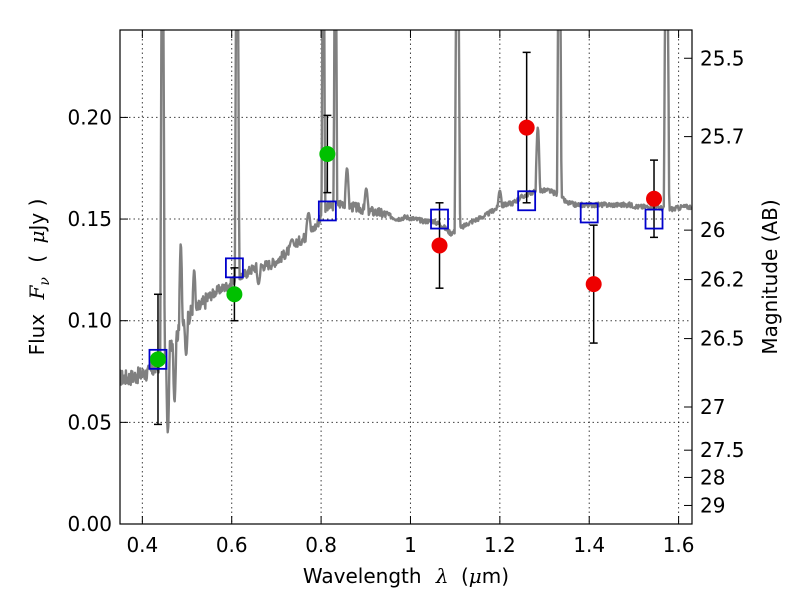  I want to click on y2-tick-label: 27, so click(712, 407).